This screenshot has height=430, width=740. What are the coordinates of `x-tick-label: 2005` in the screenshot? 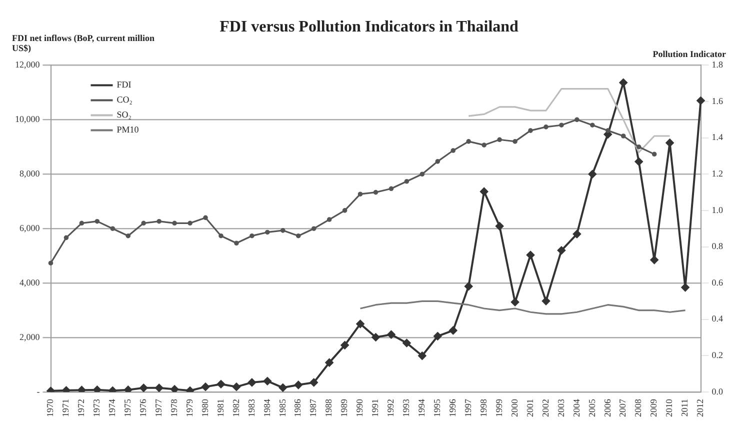 It's located at (591, 407).